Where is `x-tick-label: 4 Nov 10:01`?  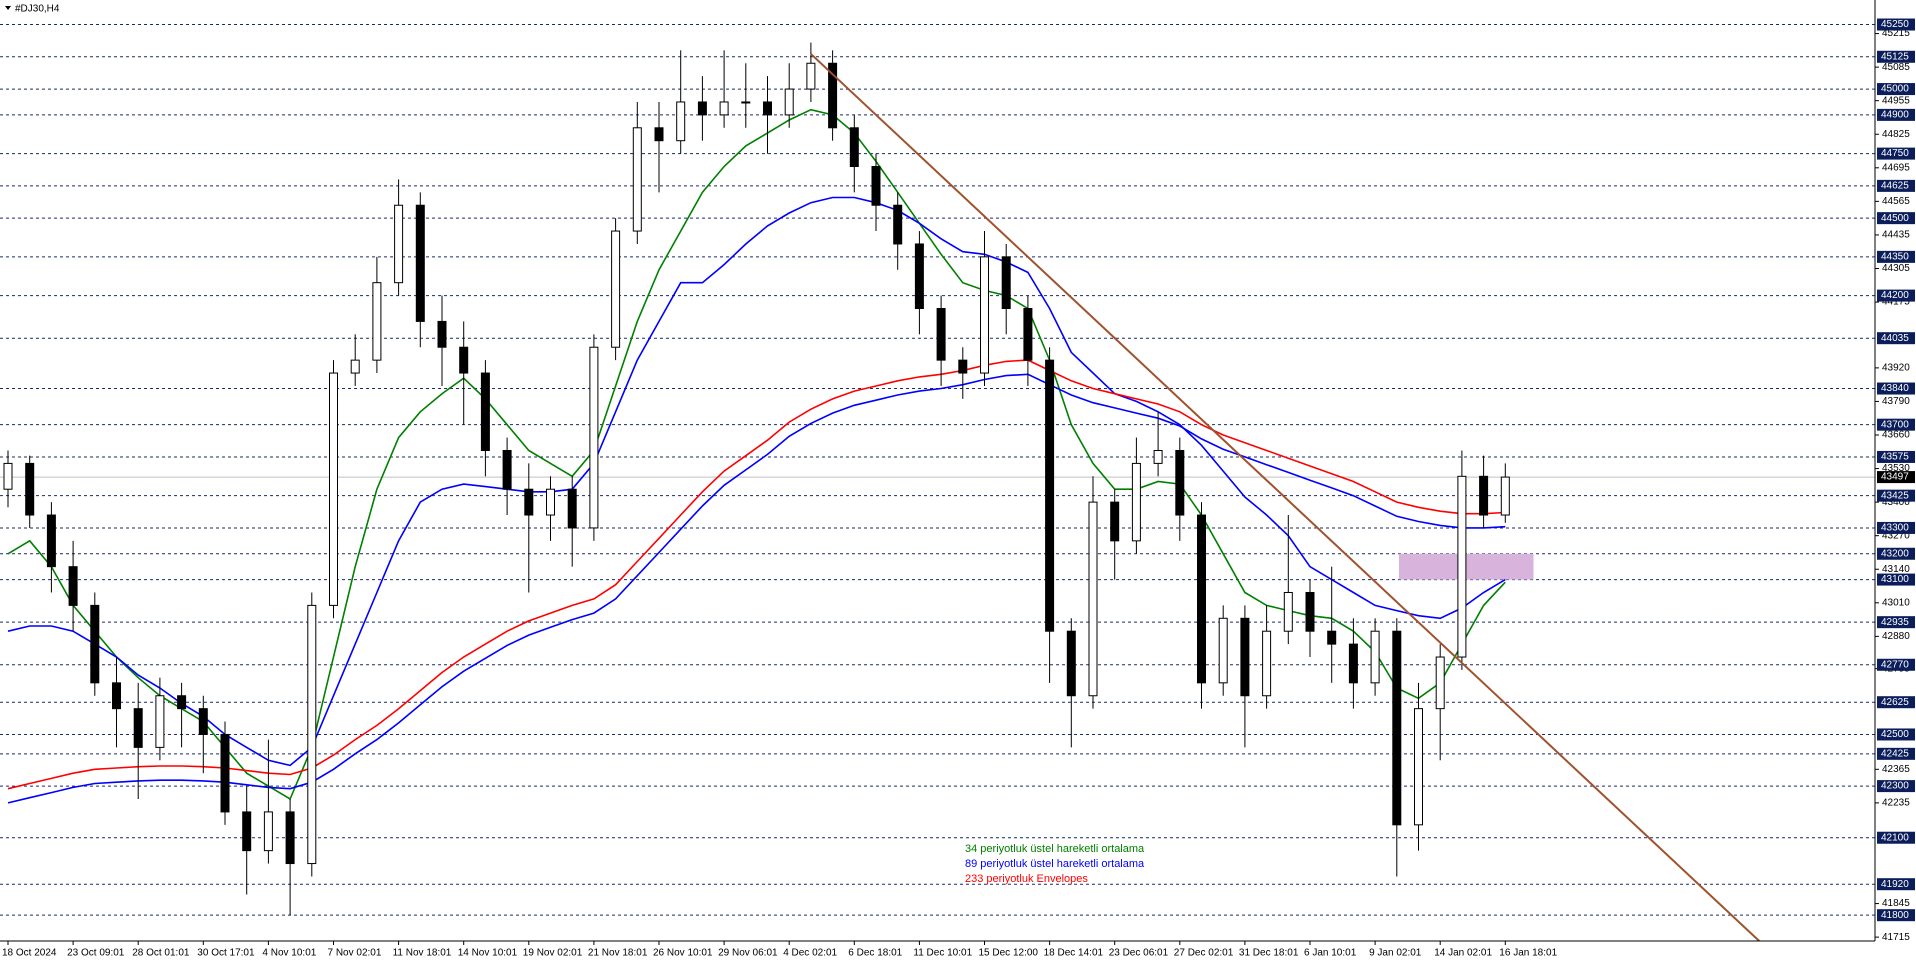 x-tick-label: 4 Nov 10:01 is located at coordinates (289, 953).